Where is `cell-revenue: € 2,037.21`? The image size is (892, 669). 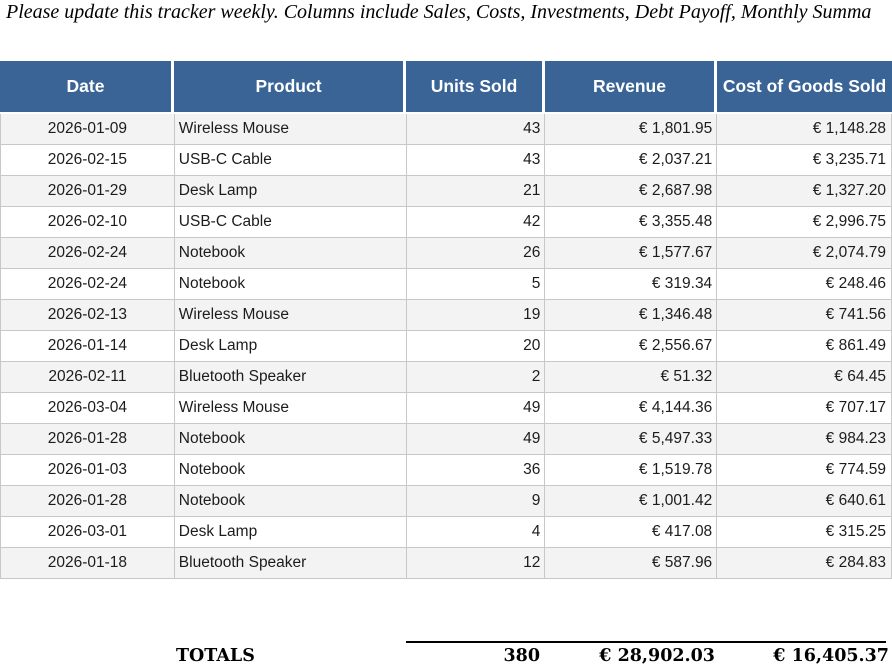
cell-revenue: € 2,037.21 is located at coordinates (631, 160).